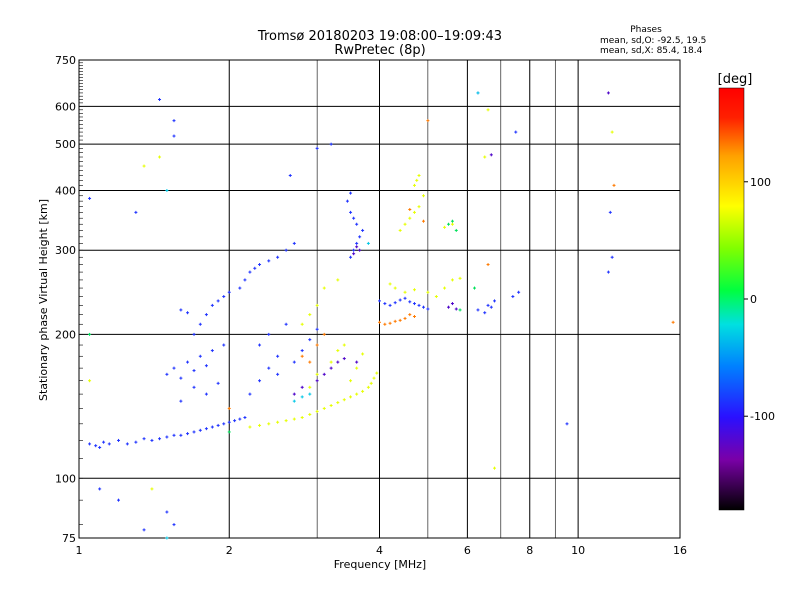 The image size is (800, 600). Describe the element at coordinates (65, 190) in the screenshot. I see `y-tick-label: 400` at that location.